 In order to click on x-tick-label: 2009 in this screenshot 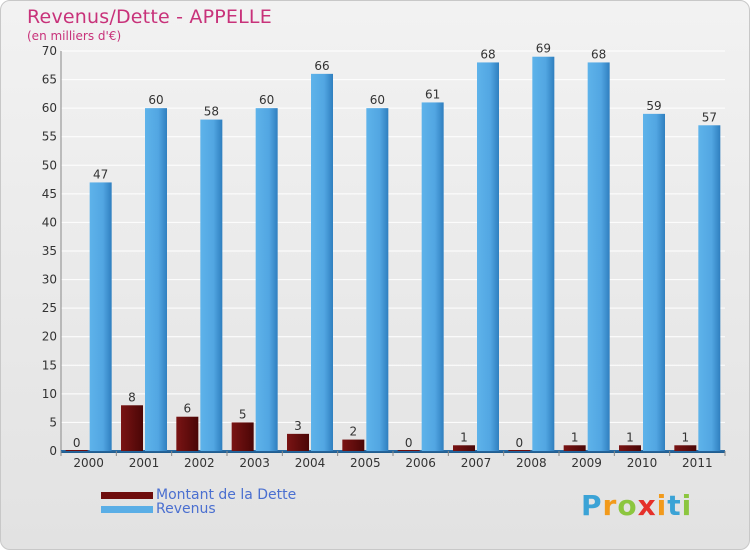, I will do `click(586, 463)`.